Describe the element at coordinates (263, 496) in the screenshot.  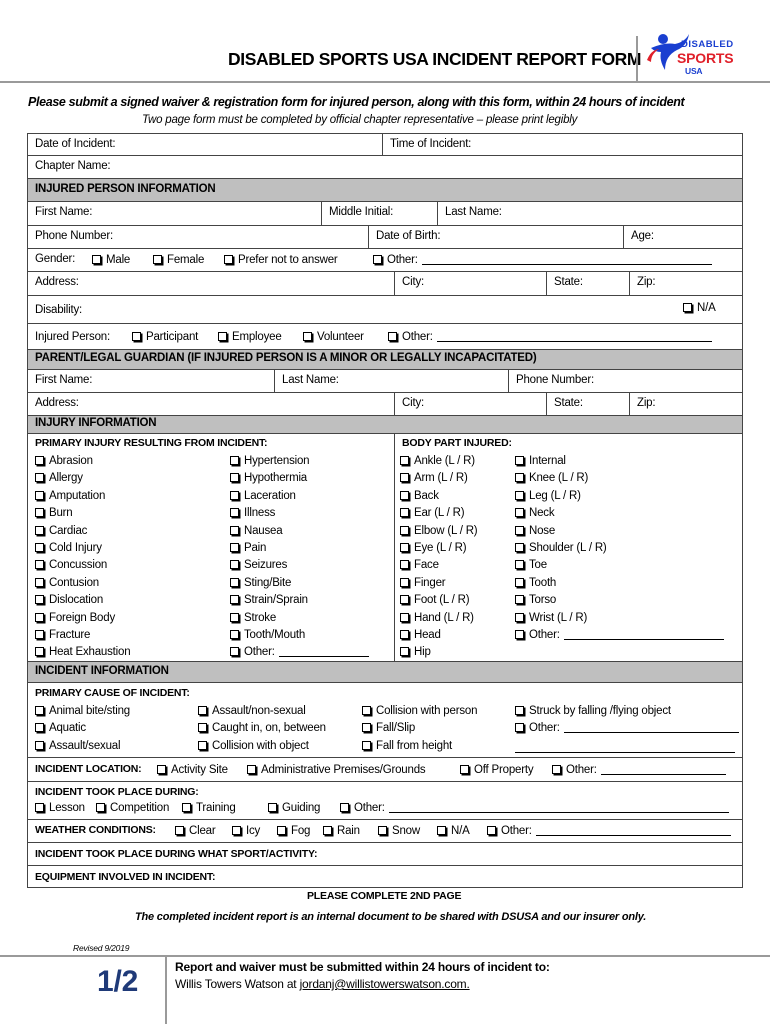
I see `injury-option: Laceration` at that location.